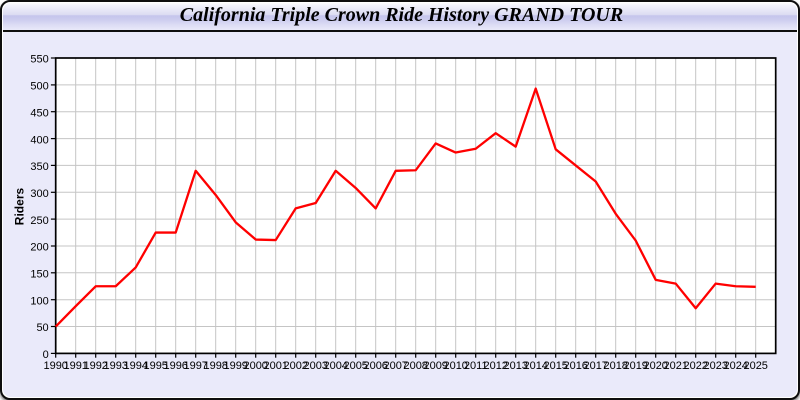  Describe the element at coordinates (315, 366) in the screenshot. I see `svg-text: 2003` at that location.